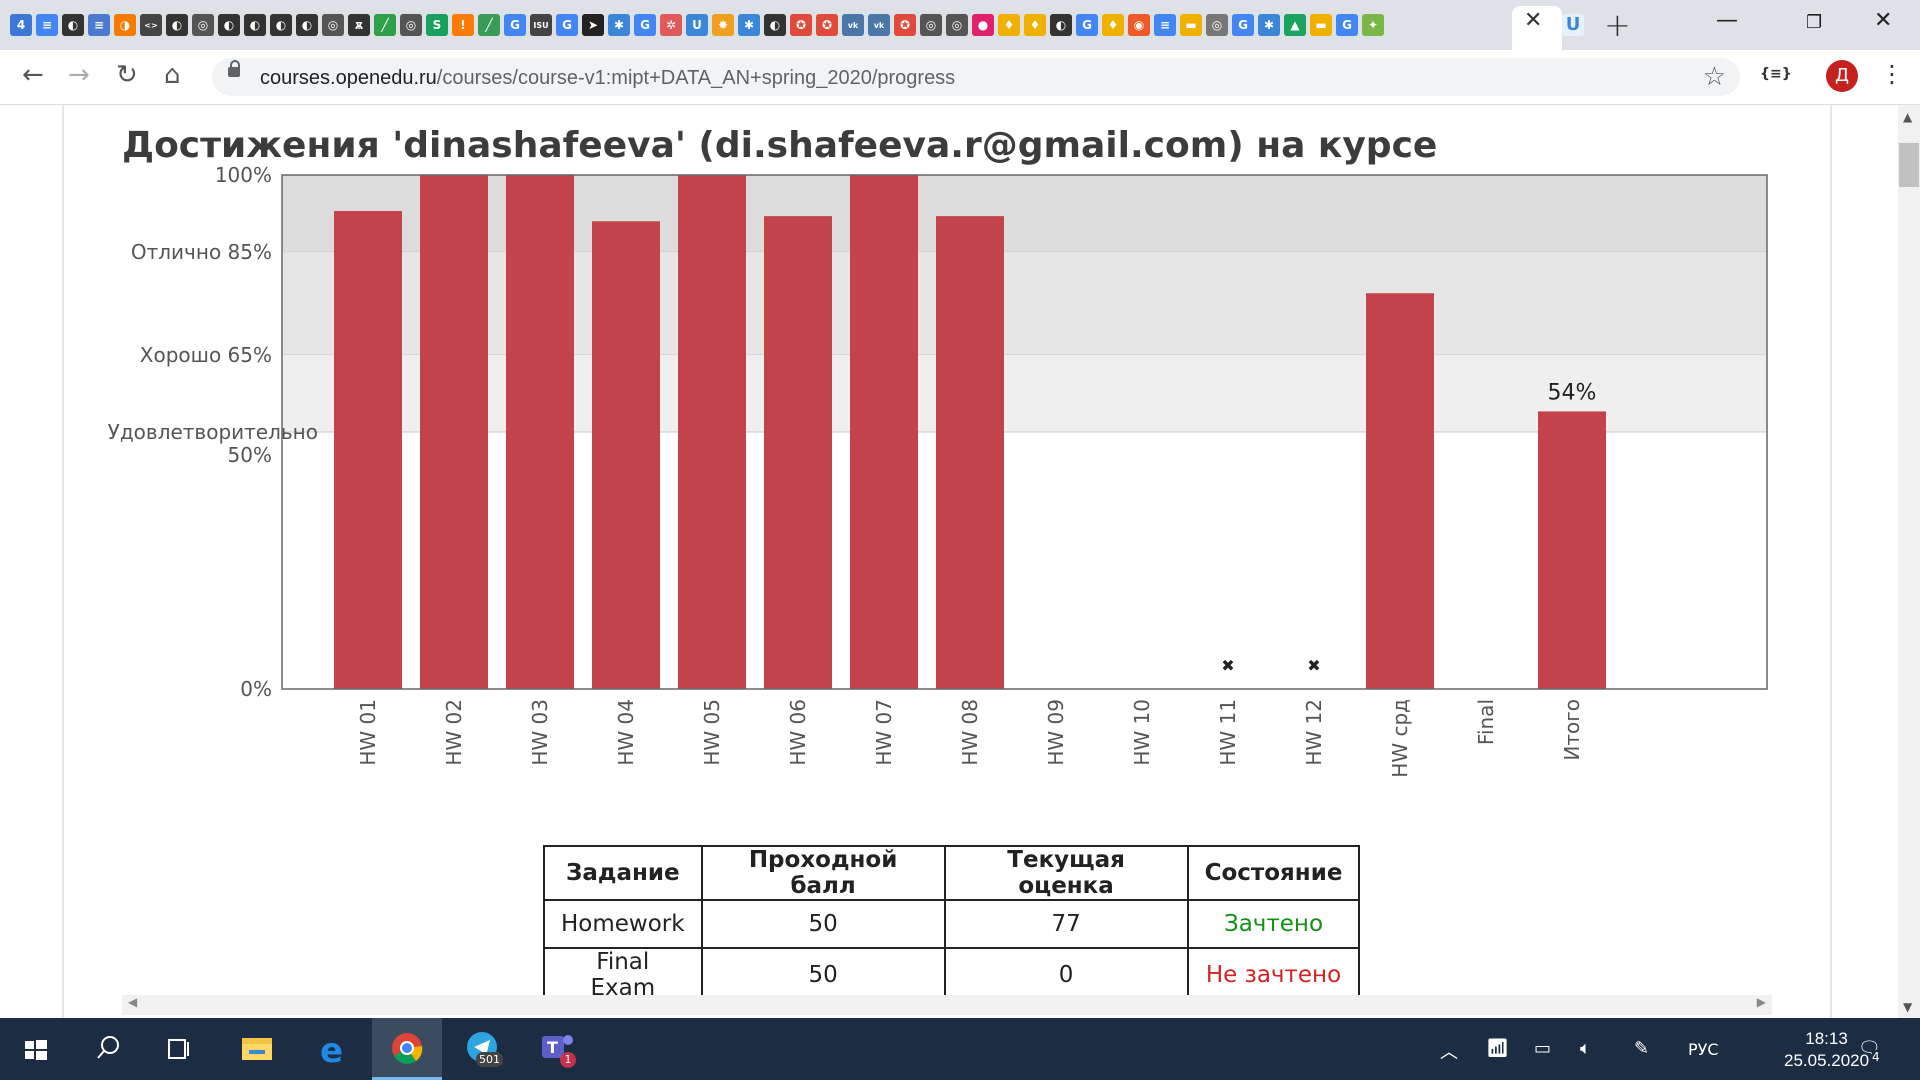 The height and width of the screenshot is (1084, 1920). I want to click on tab-favicon: ➤, so click(593, 25).